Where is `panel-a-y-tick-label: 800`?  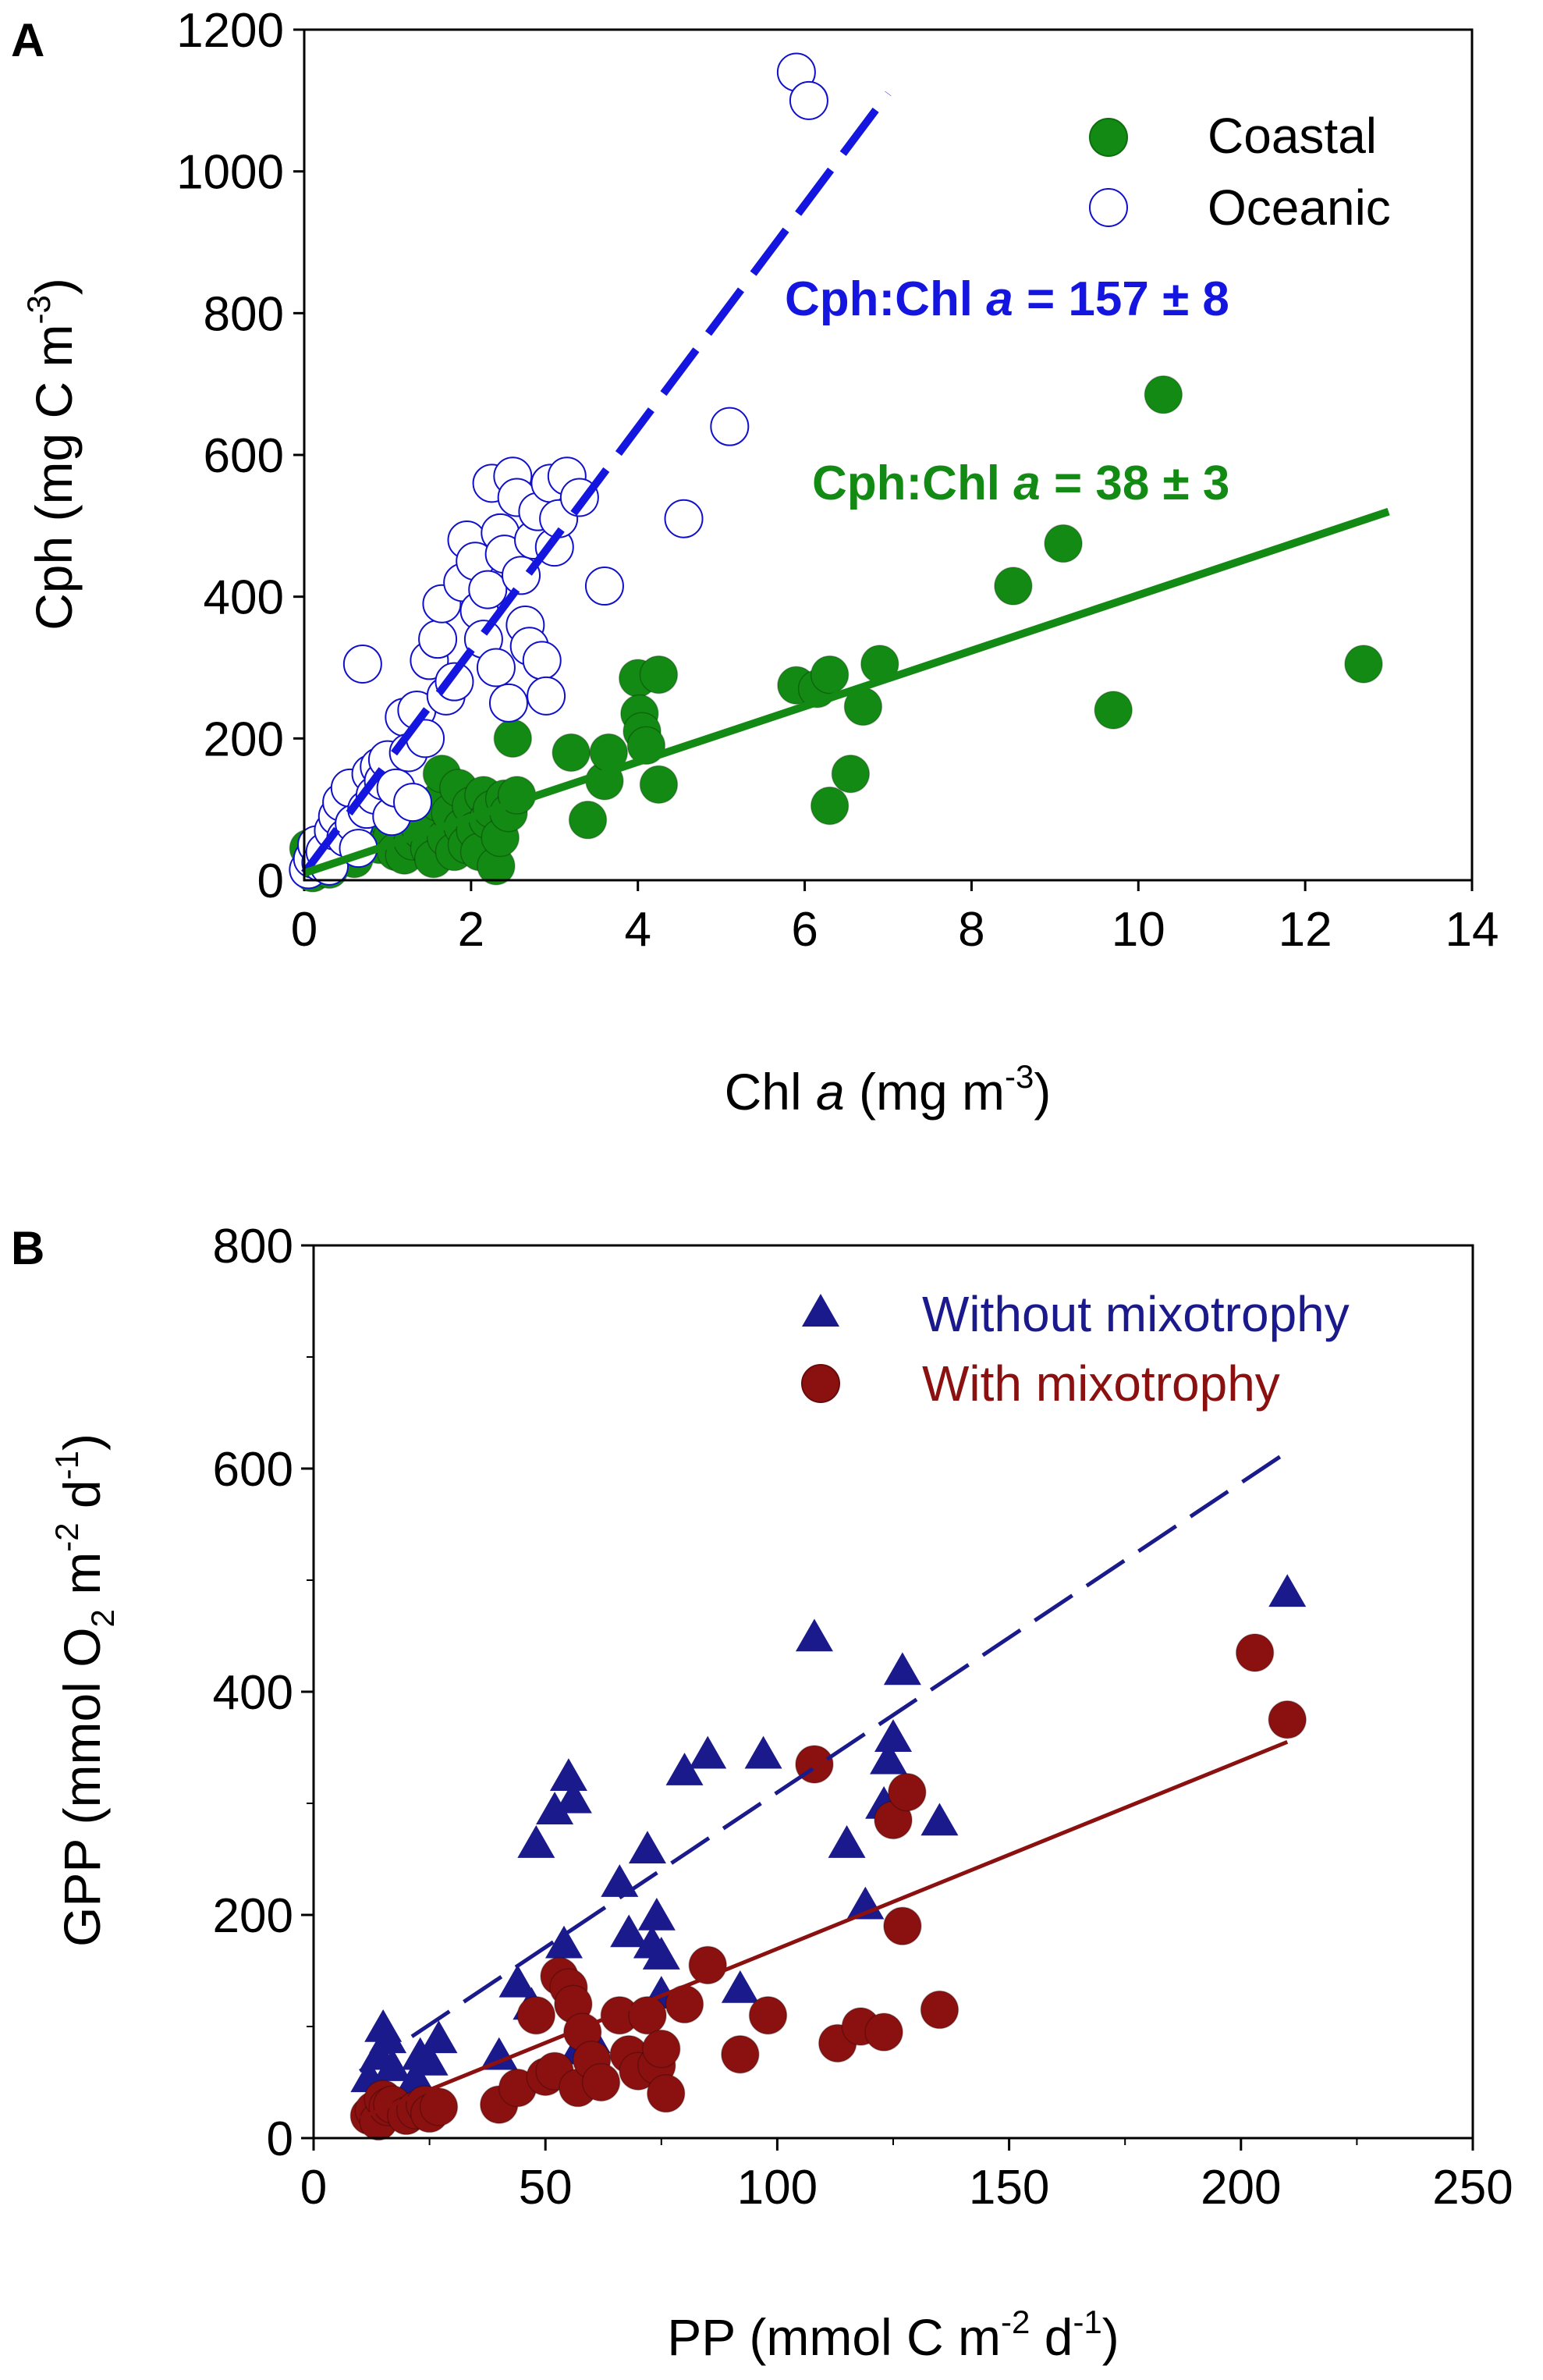 panel-a-y-tick-label: 800 is located at coordinates (244, 314).